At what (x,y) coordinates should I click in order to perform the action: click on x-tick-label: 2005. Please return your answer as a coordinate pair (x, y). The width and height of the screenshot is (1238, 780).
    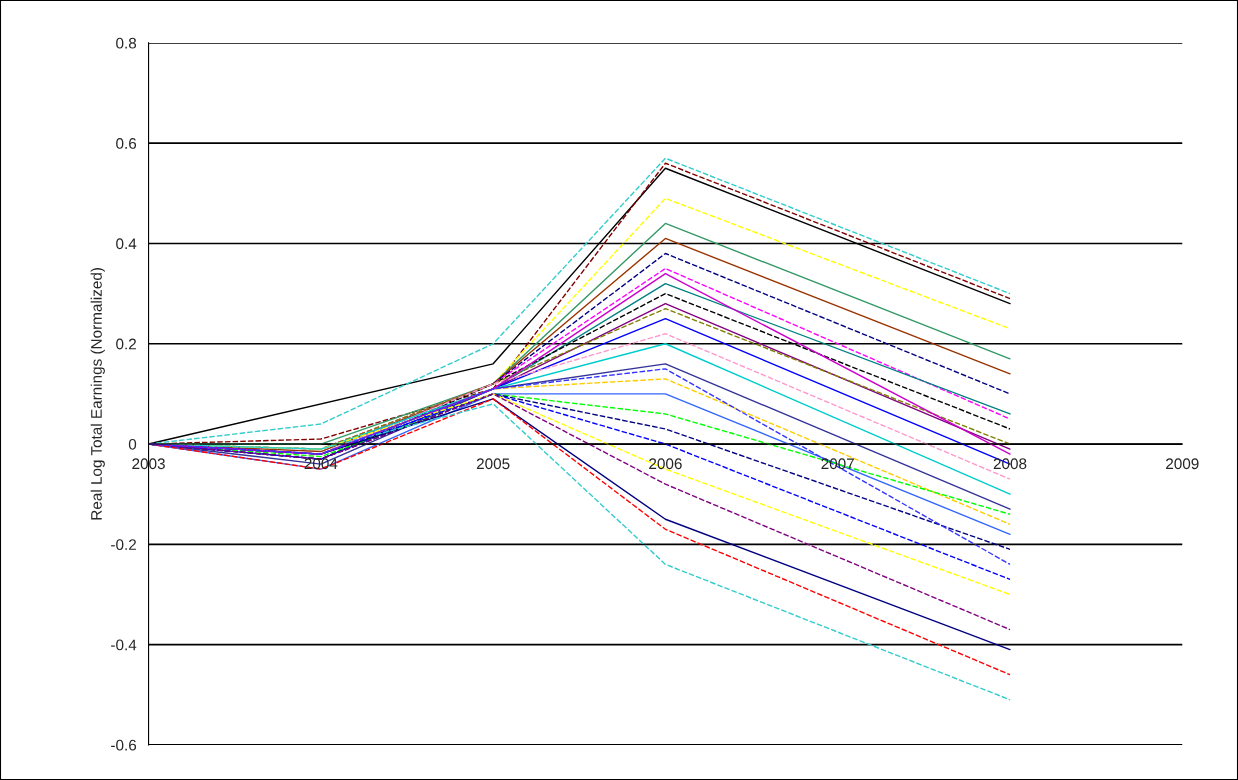
    Looking at the image, I should click on (493, 464).